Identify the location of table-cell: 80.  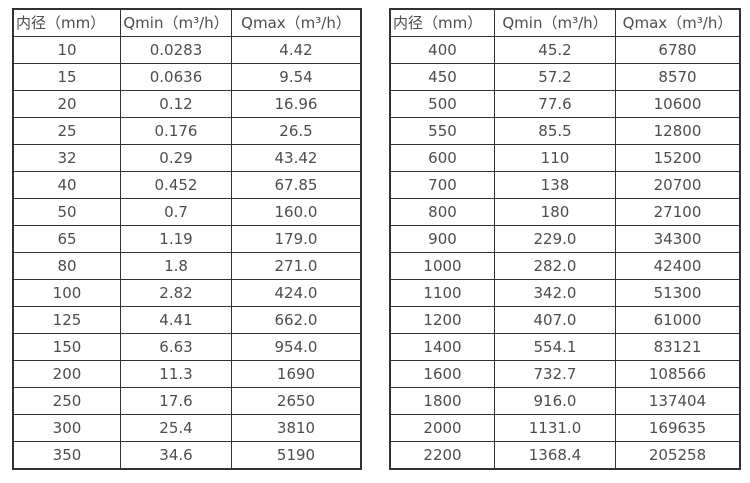
(66, 266).